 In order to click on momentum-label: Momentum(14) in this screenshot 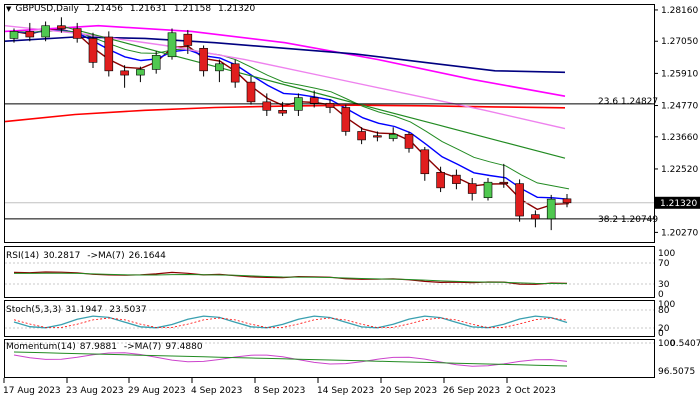, I will do `click(41, 347)`.